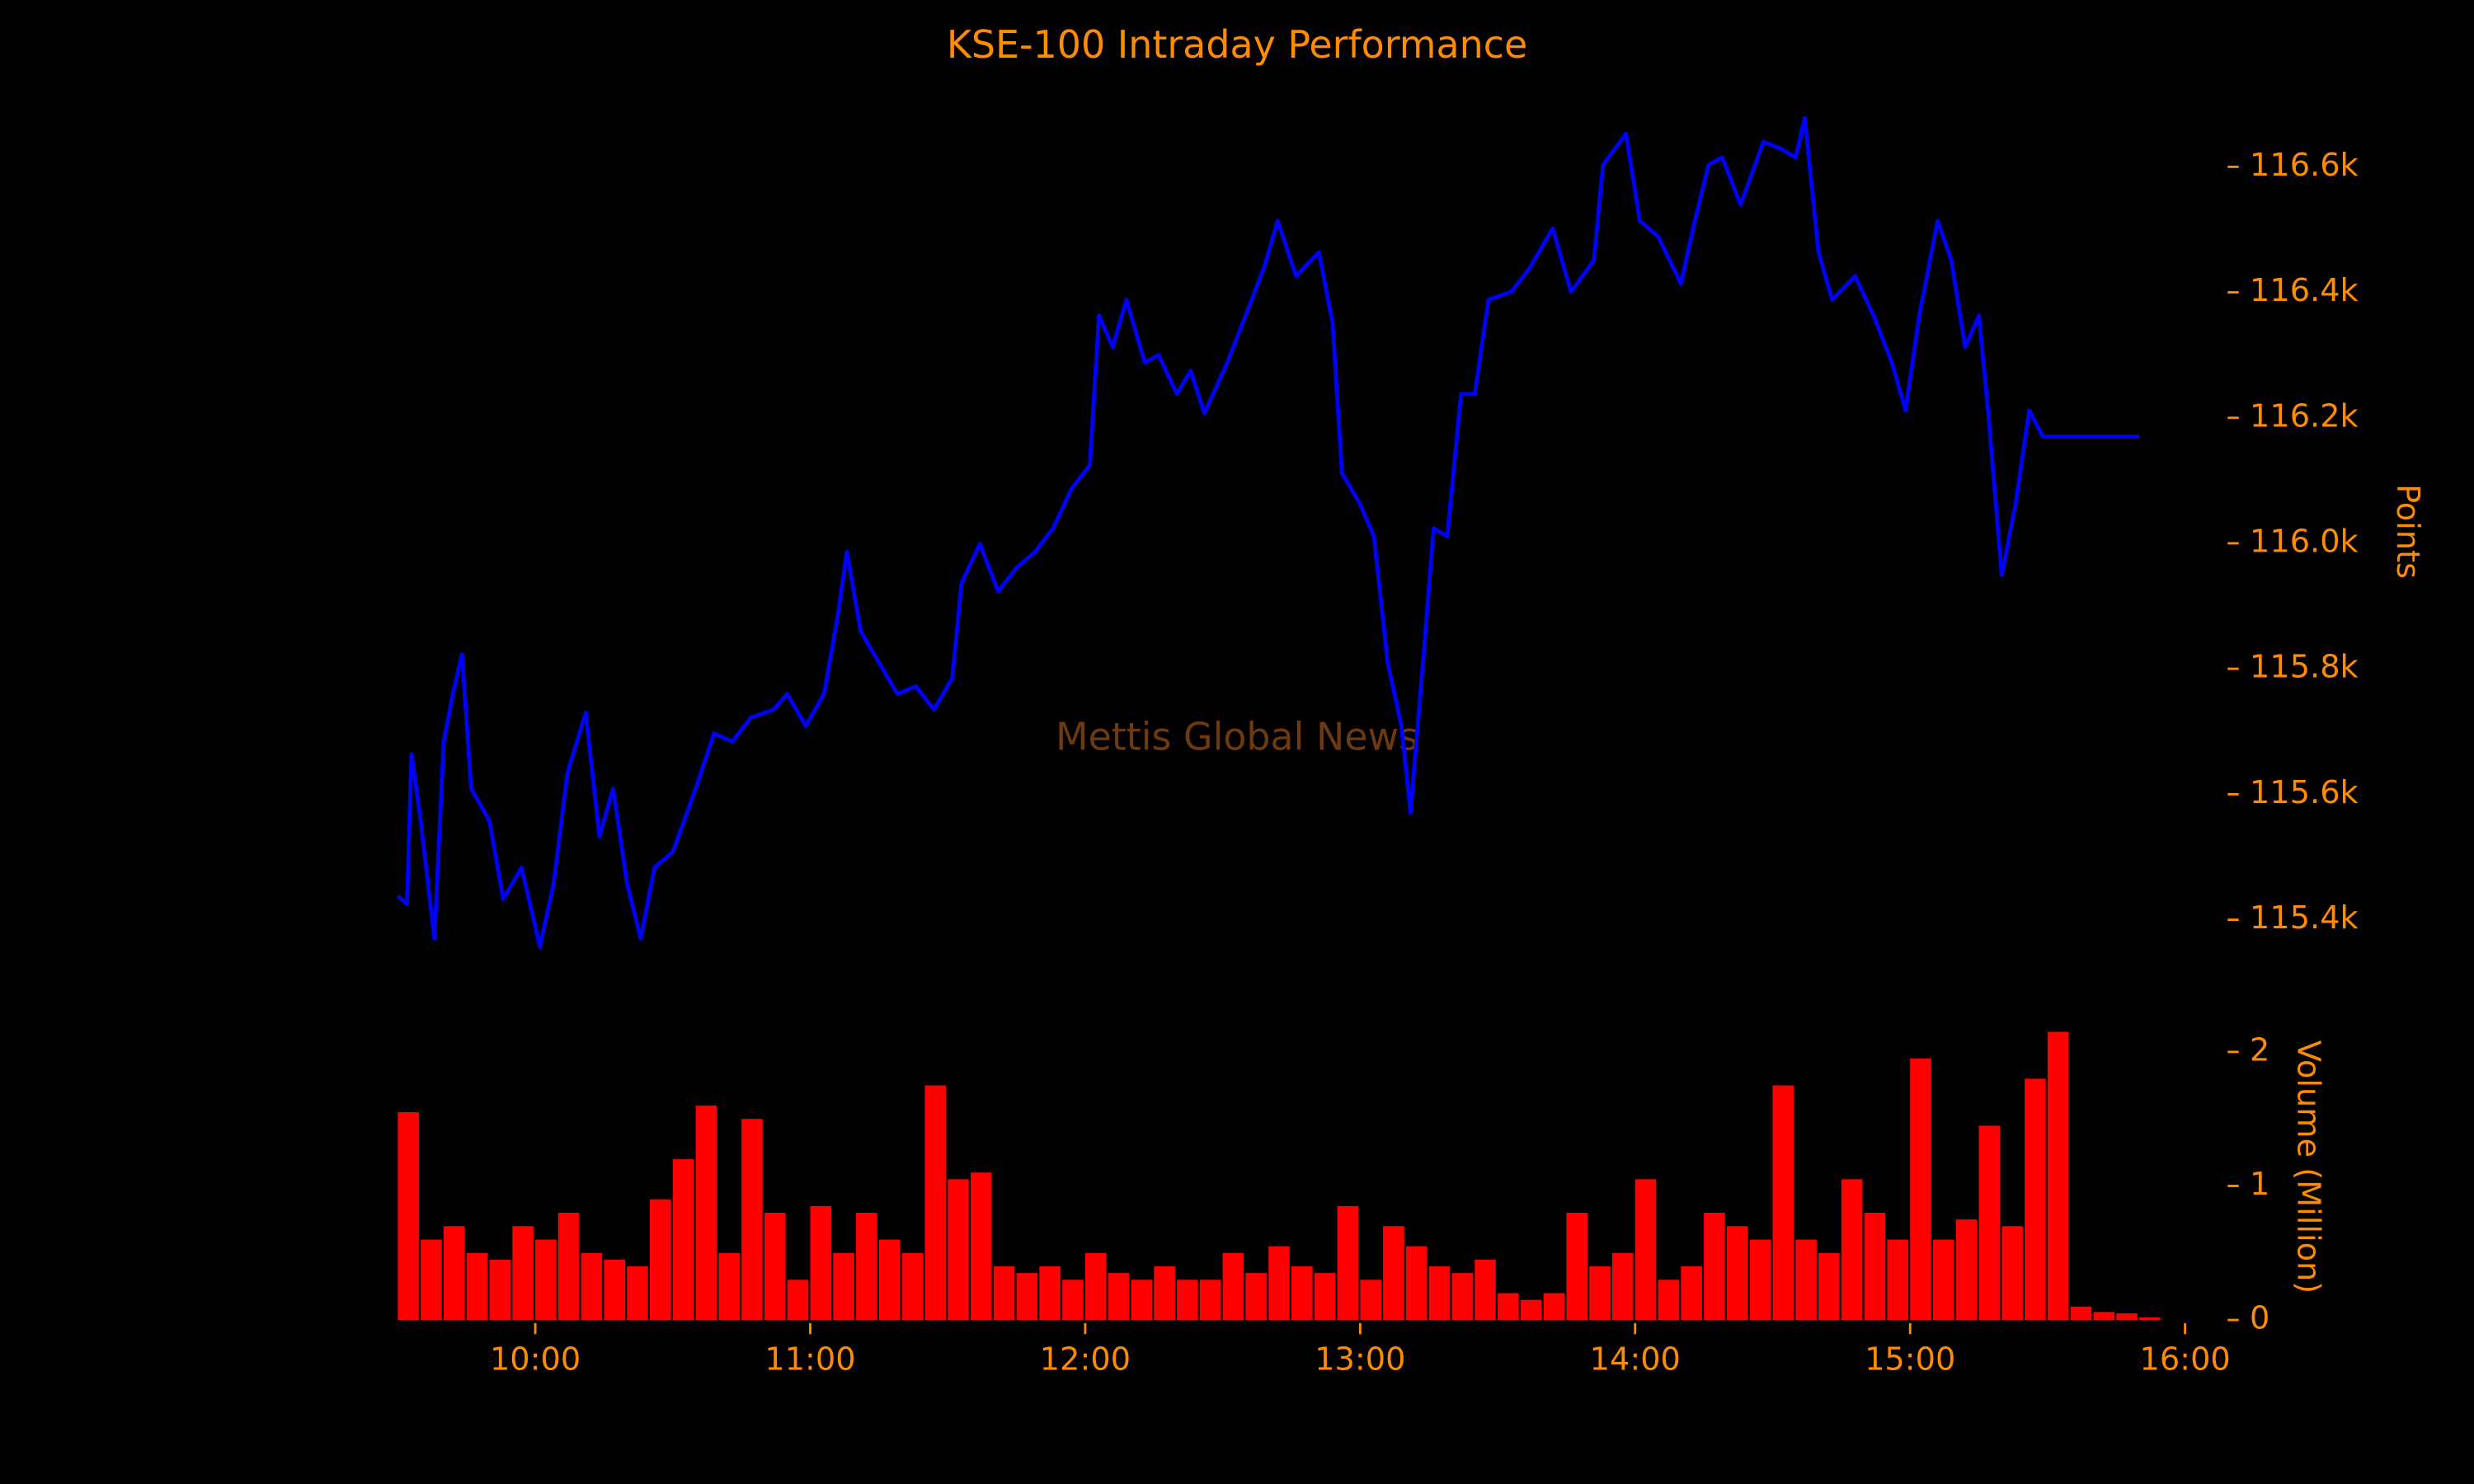 This screenshot has width=2474, height=1484. I want to click on y-tick-label: 115.6k, so click(2304, 792).